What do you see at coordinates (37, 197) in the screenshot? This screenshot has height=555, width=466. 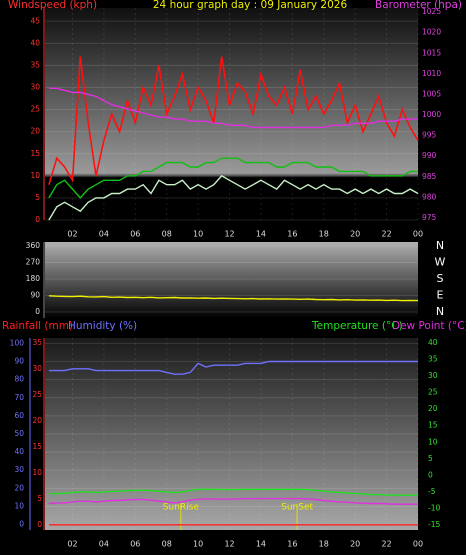 I see `y-tick-label: 5` at bounding box center [37, 197].